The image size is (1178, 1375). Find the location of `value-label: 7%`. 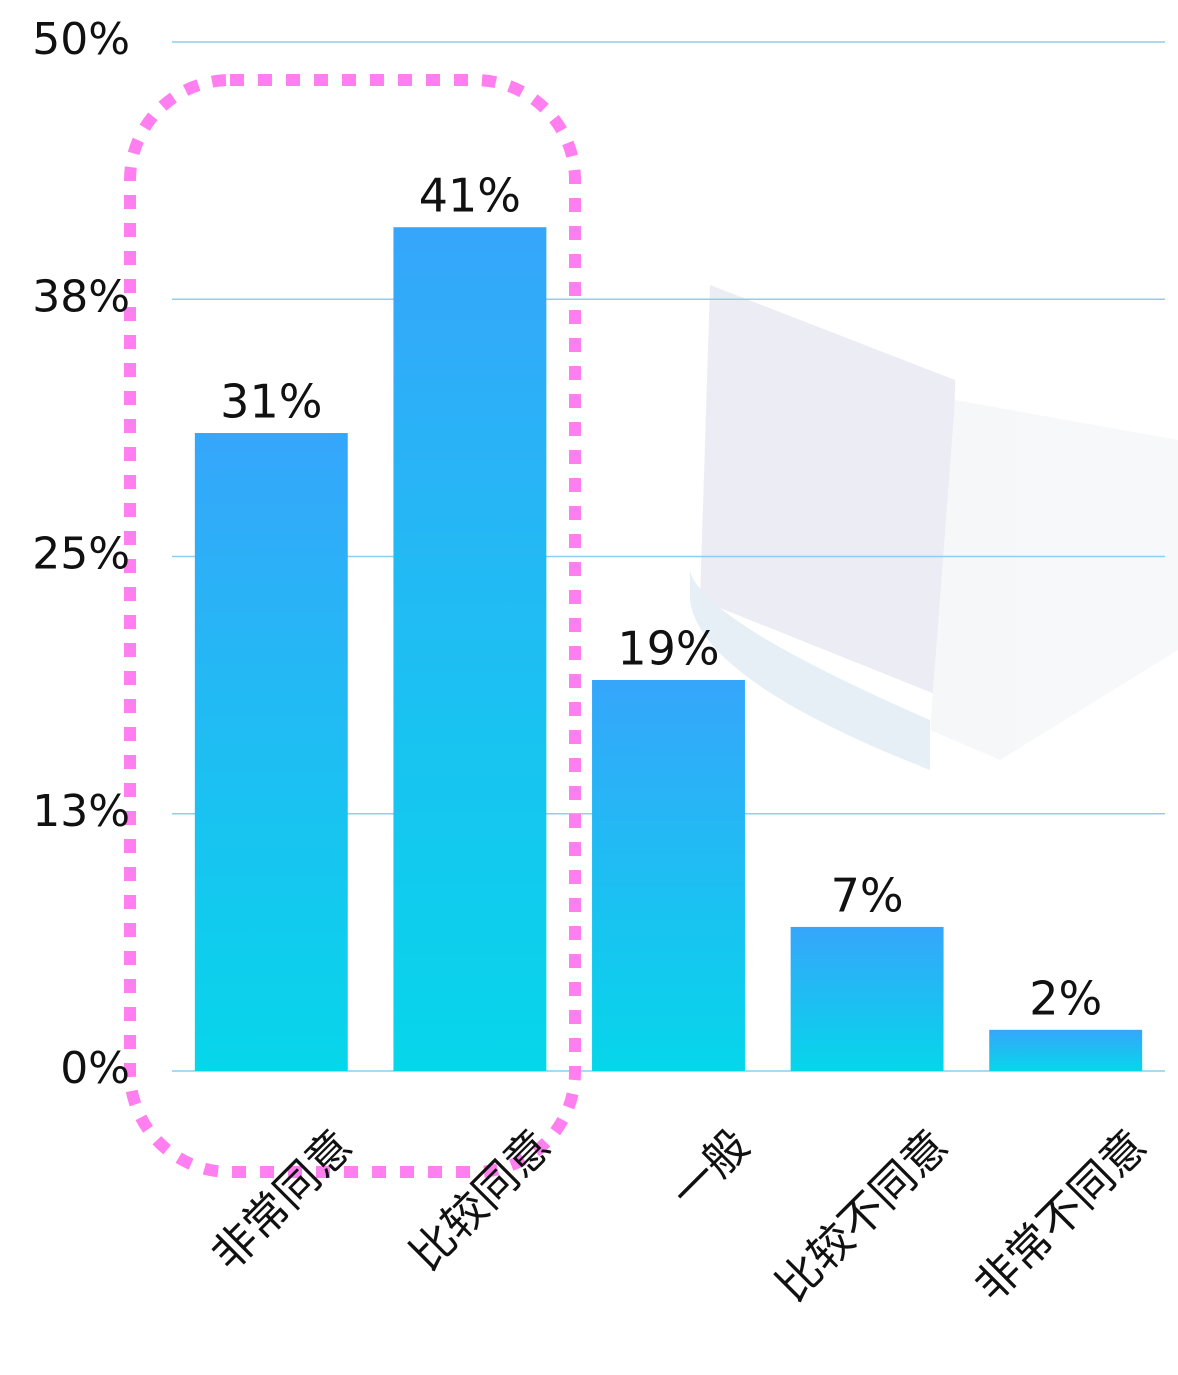

value-label: 7% is located at coordinates (867, 895).